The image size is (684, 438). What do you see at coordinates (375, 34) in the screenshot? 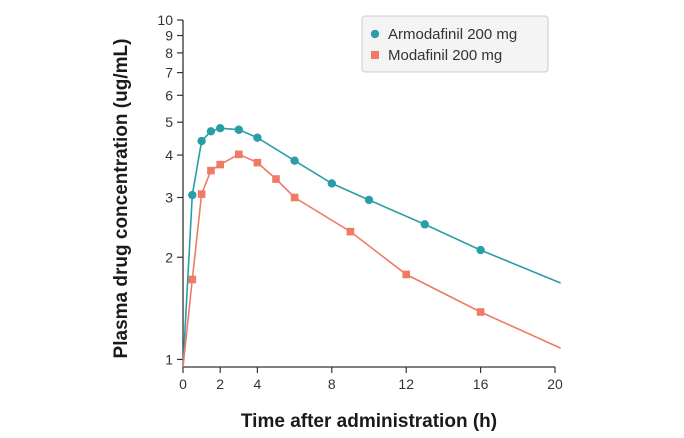
I see `legend-marker-armodafinil` at bounding box center [375, 34].